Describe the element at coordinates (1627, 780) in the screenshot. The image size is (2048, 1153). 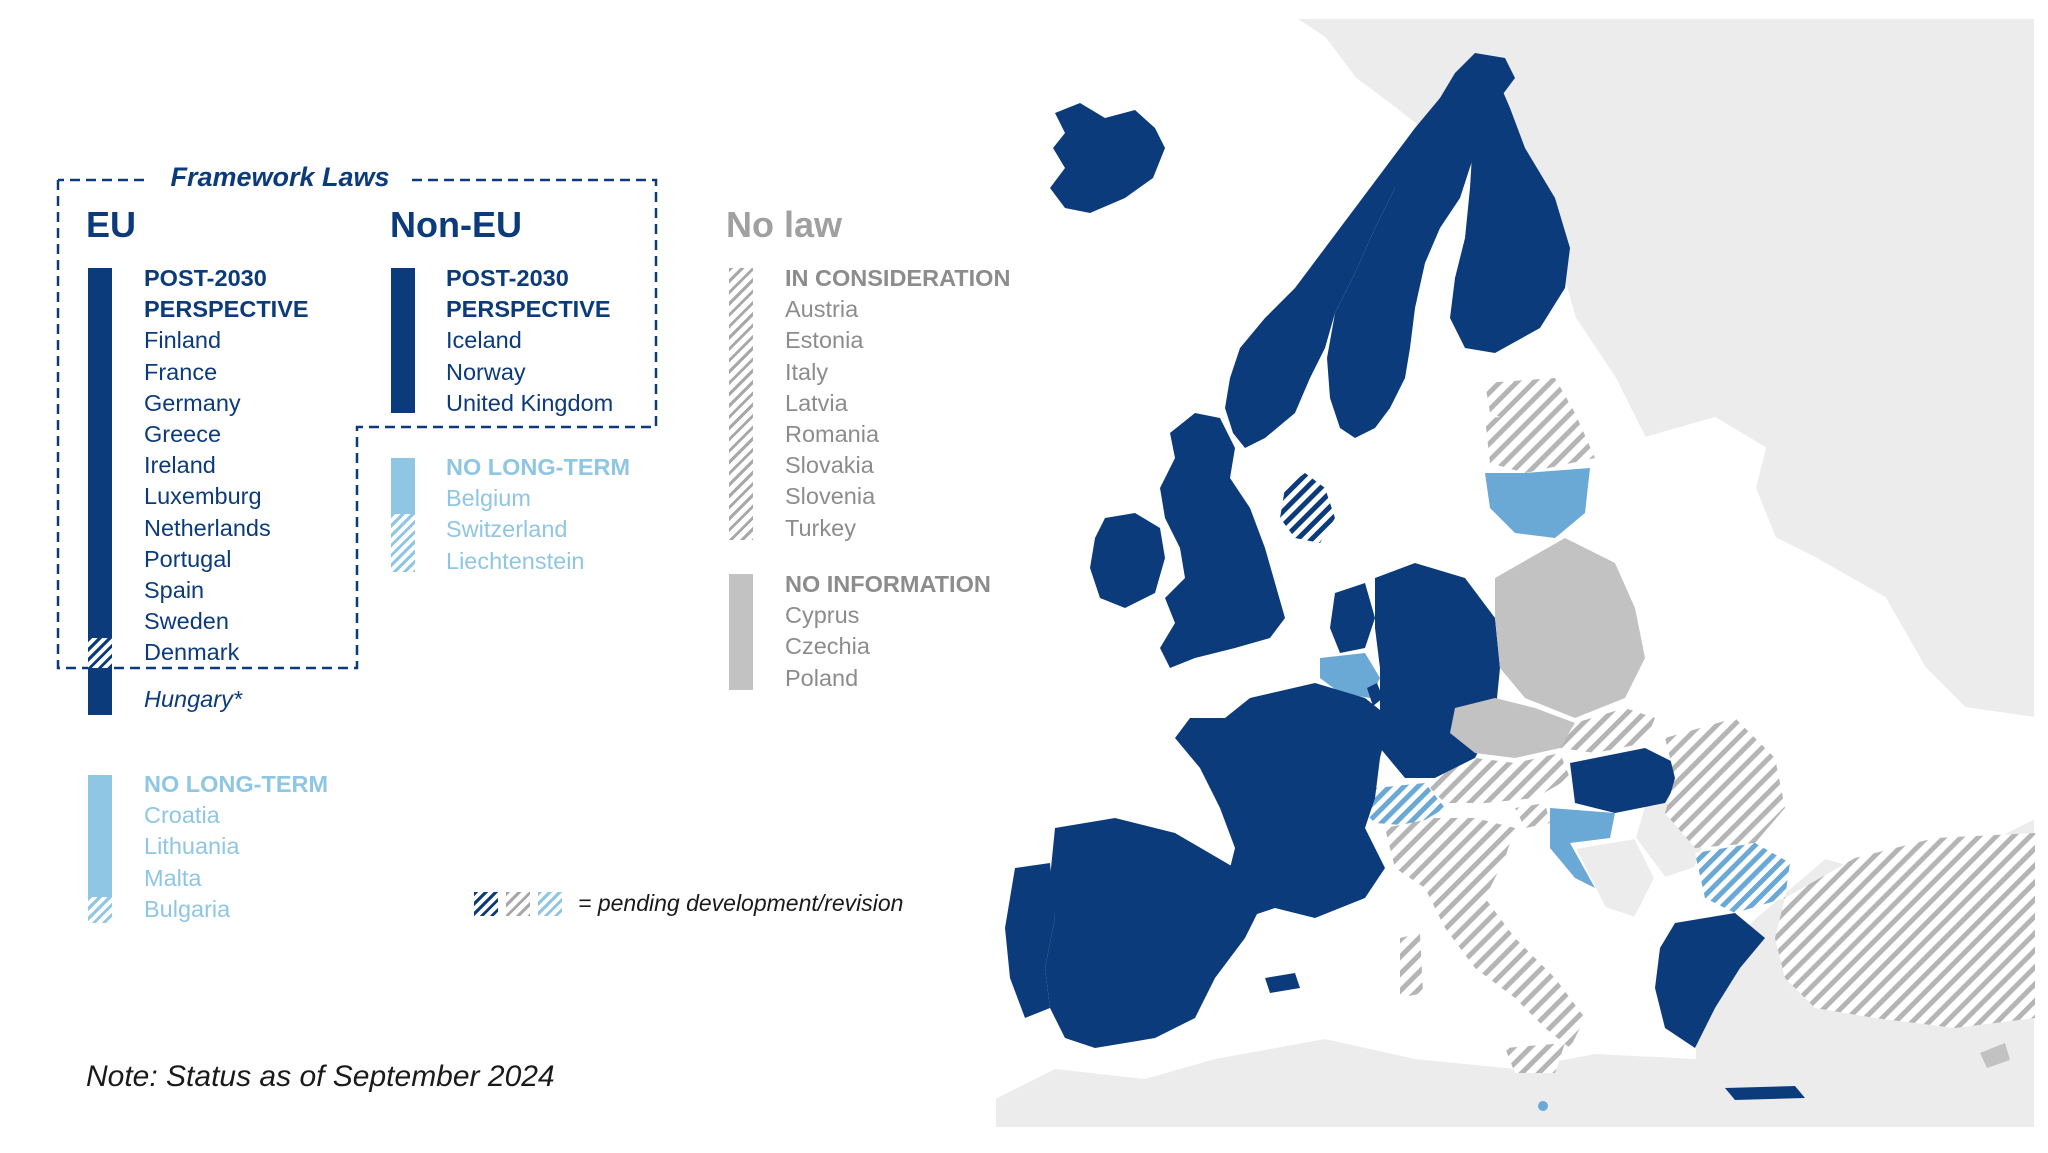
I see `map-hungary` at that location.